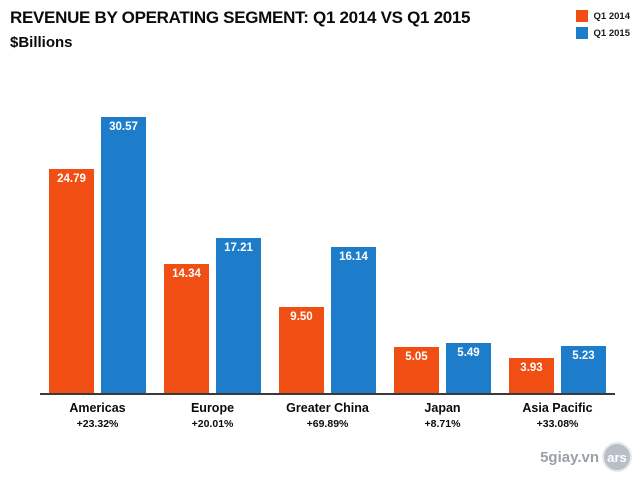 This screenshot has width=640, height=480. Describe the element at coordinates (468, 368) in the screenshot. I see `bar: 5.49` at that location.